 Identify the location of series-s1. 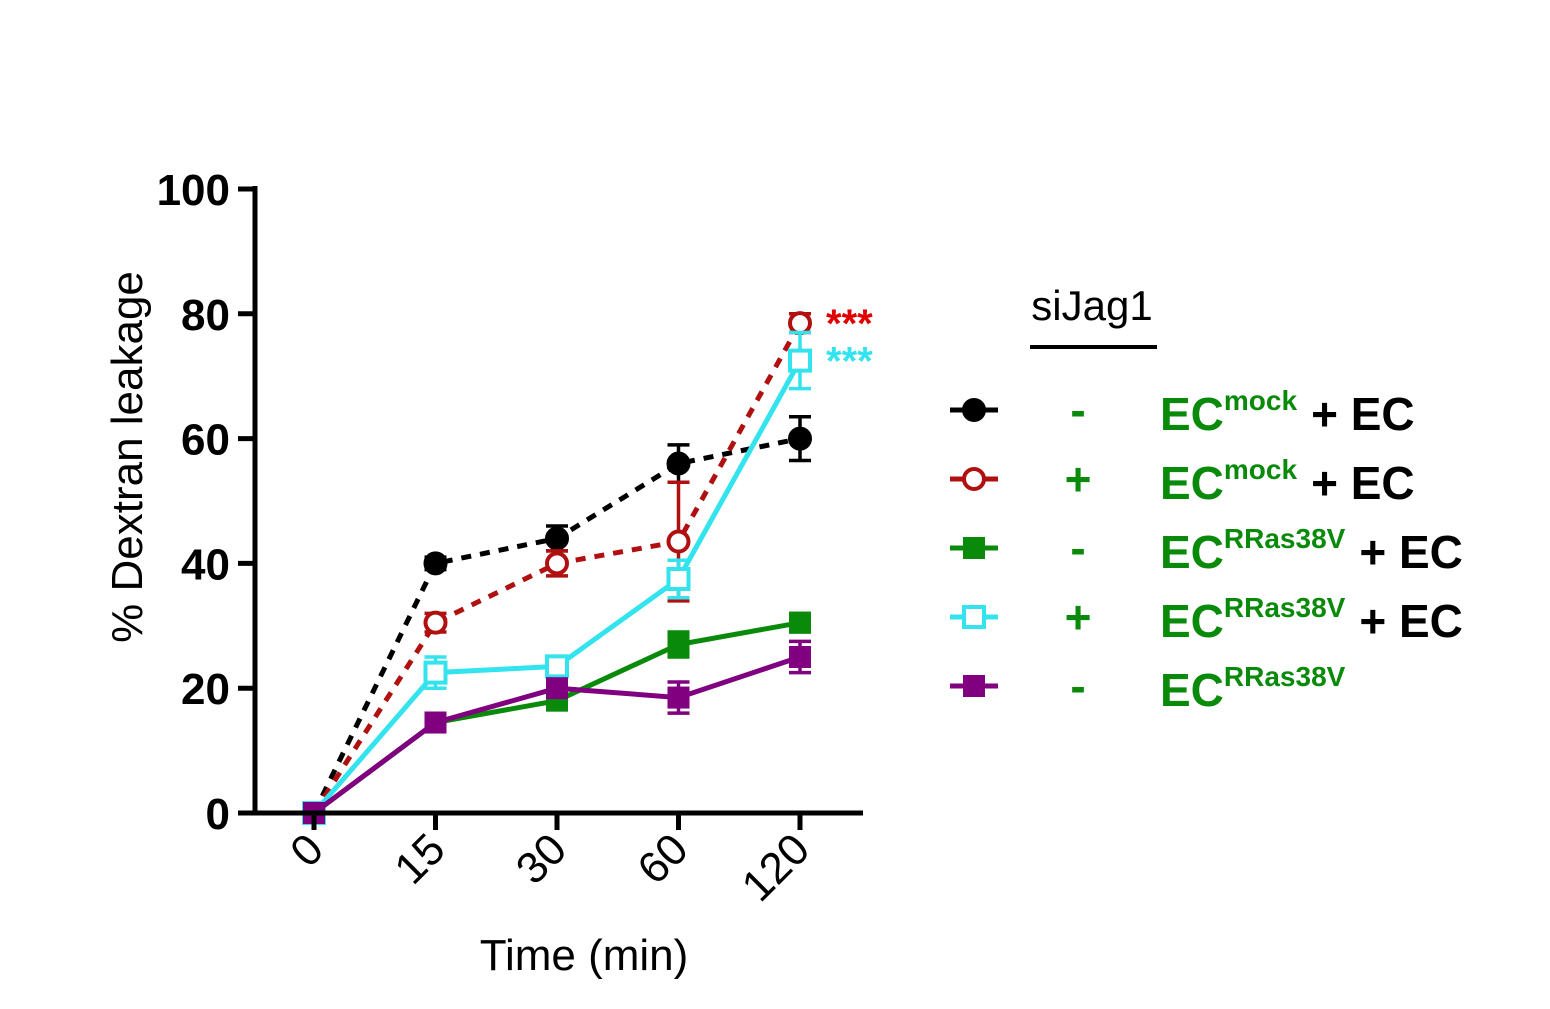
(557, 620).